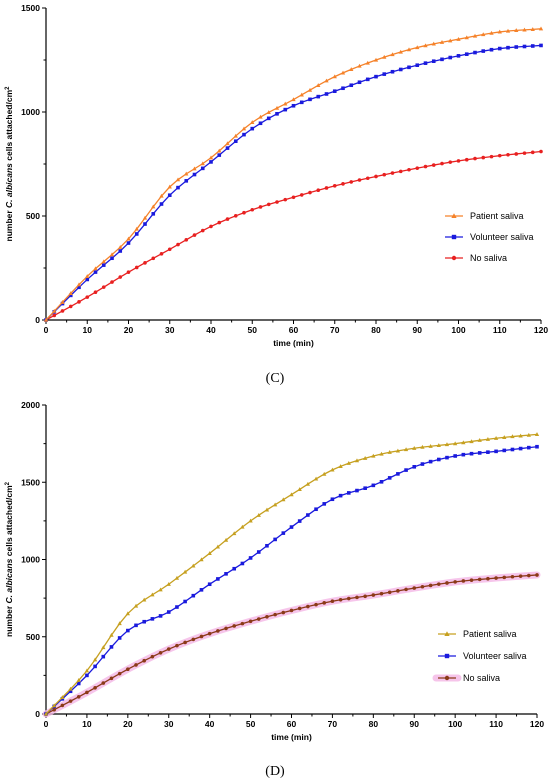 This screenshot has width=550, height=782. Describe the element at coordinates (293, 343) in the screenshot. I see `x-axis-label: time (min)` at that location.